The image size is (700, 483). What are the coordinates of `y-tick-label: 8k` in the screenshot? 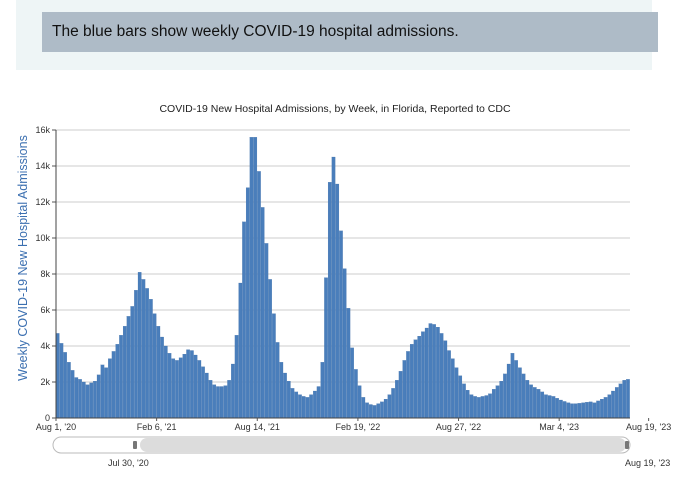 It's located at (45, 274).